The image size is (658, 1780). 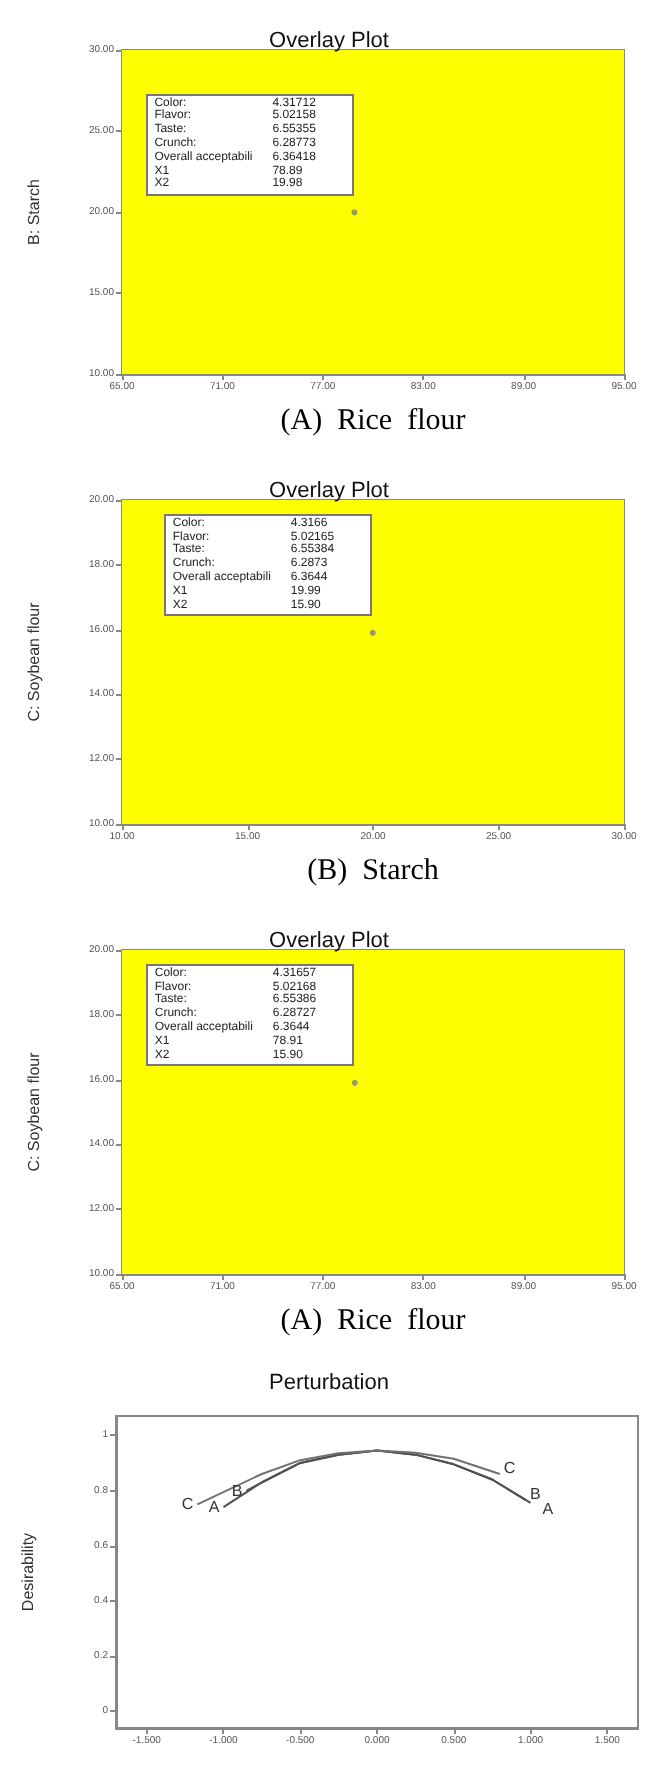 I want to click on text: A, so click(x=548, y=1508).